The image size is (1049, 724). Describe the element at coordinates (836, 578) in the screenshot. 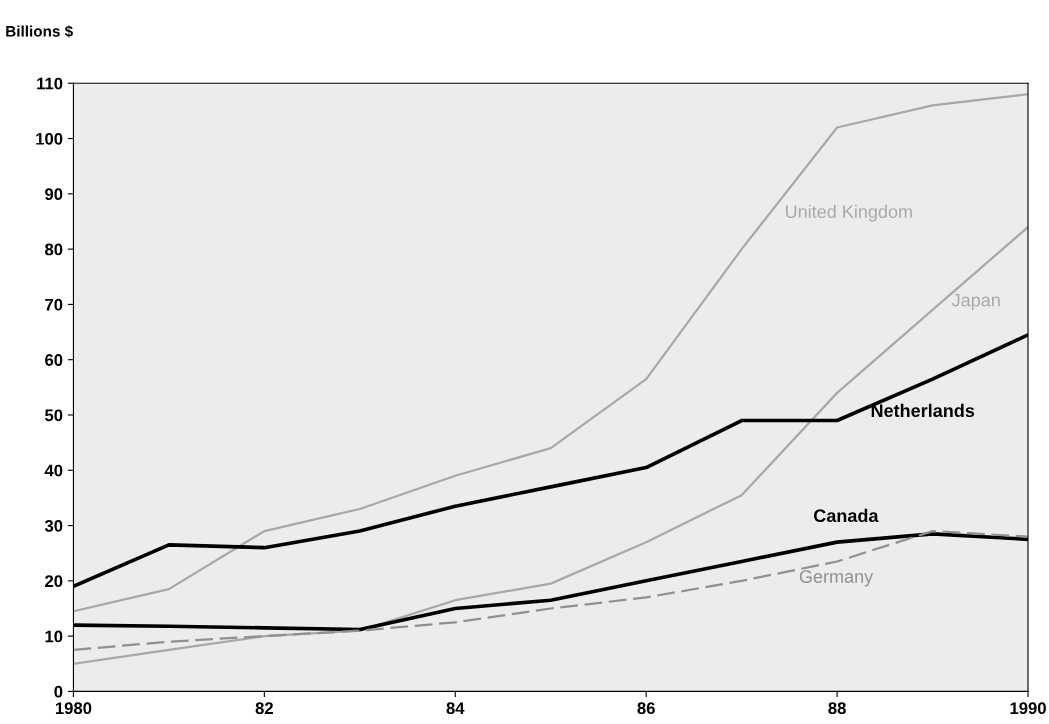

I see `series-label: Germany` at that location.